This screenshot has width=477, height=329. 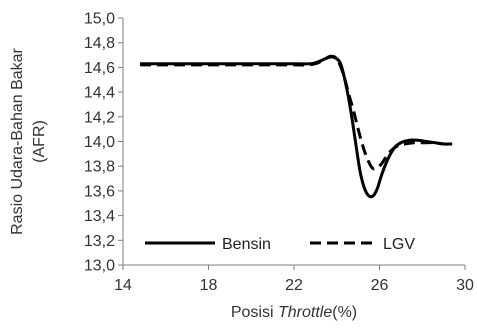 I want to click on legend-label-bensin: Bensin, so click(x=246, y=244).